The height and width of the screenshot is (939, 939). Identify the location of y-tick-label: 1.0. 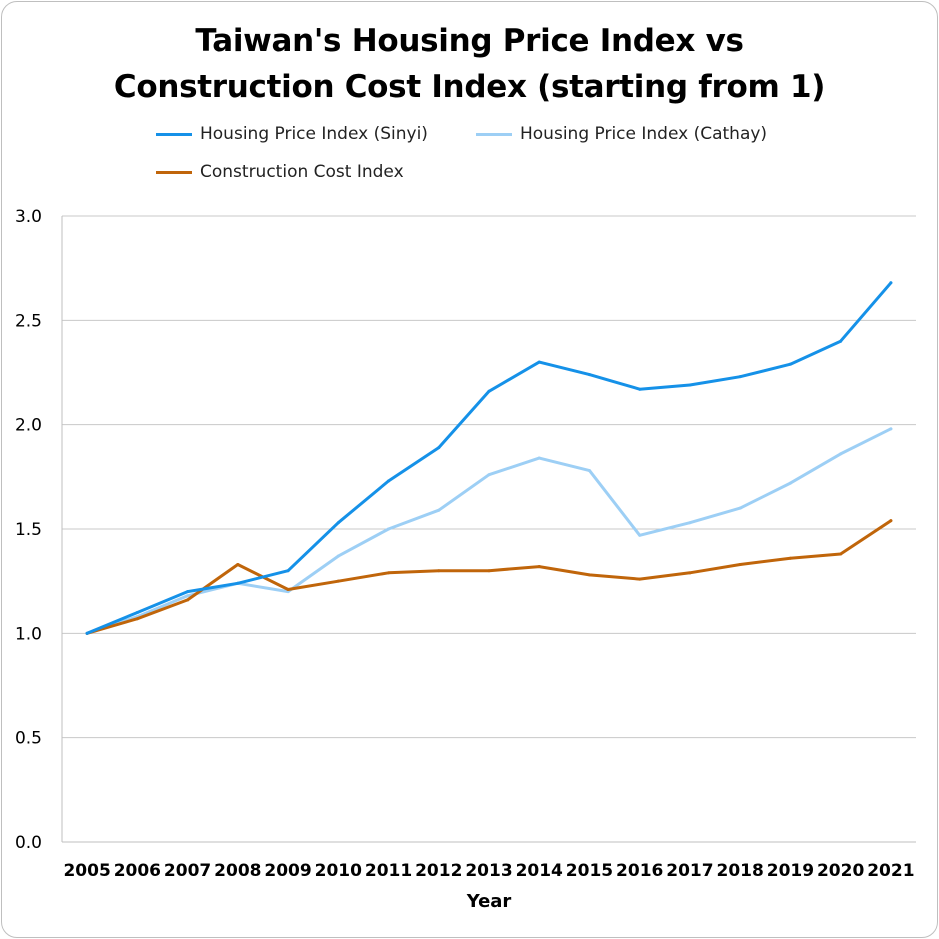
(28, 634).